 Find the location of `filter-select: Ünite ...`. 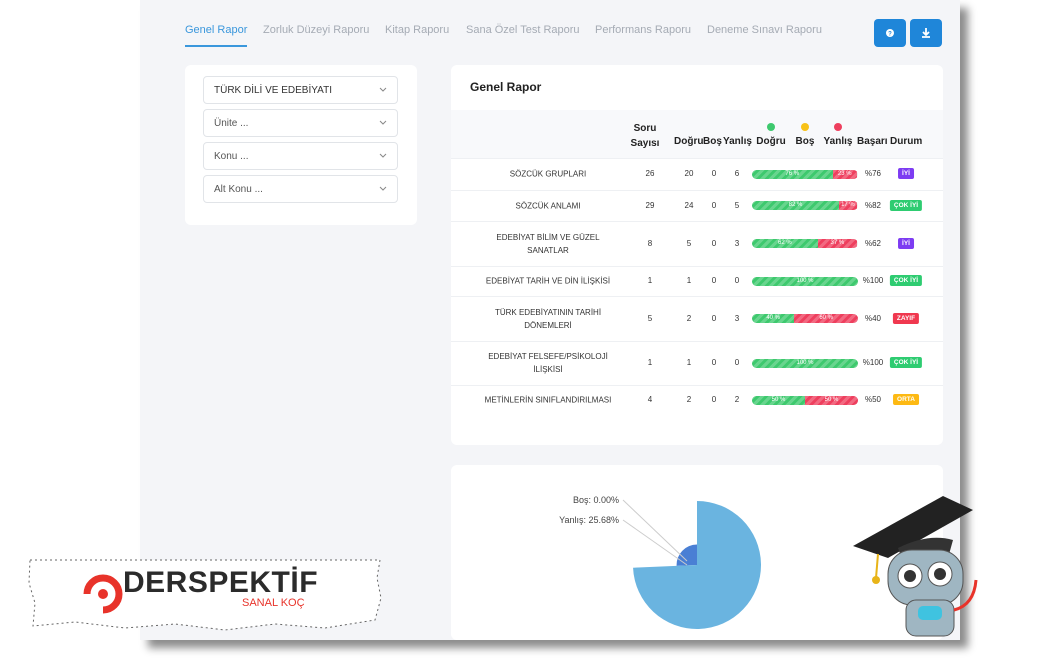

filter-select: Ünite ... is located at coordinates (300, 123).